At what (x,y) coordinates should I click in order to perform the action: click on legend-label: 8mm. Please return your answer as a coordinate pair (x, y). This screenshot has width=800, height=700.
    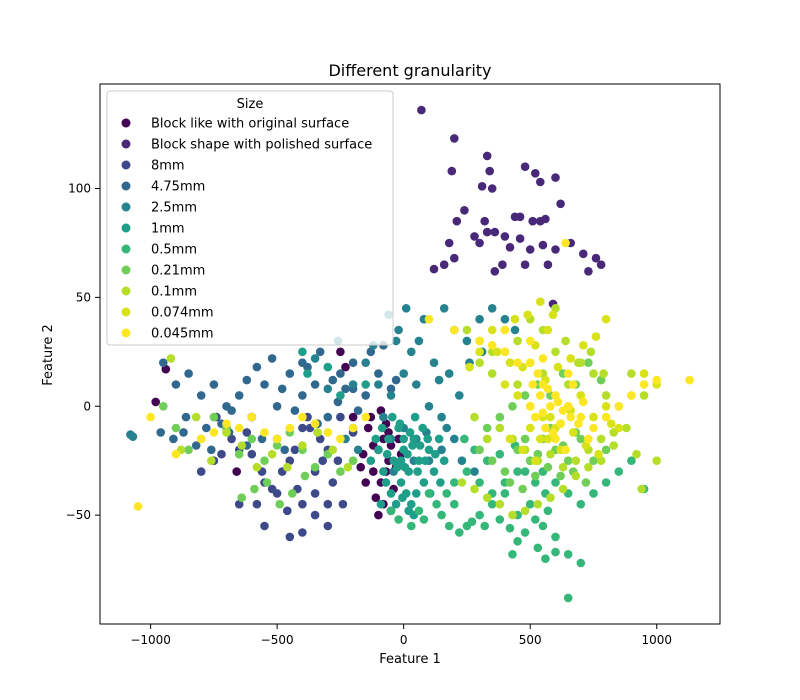
    Looking at the image, I should click on (168, 166).